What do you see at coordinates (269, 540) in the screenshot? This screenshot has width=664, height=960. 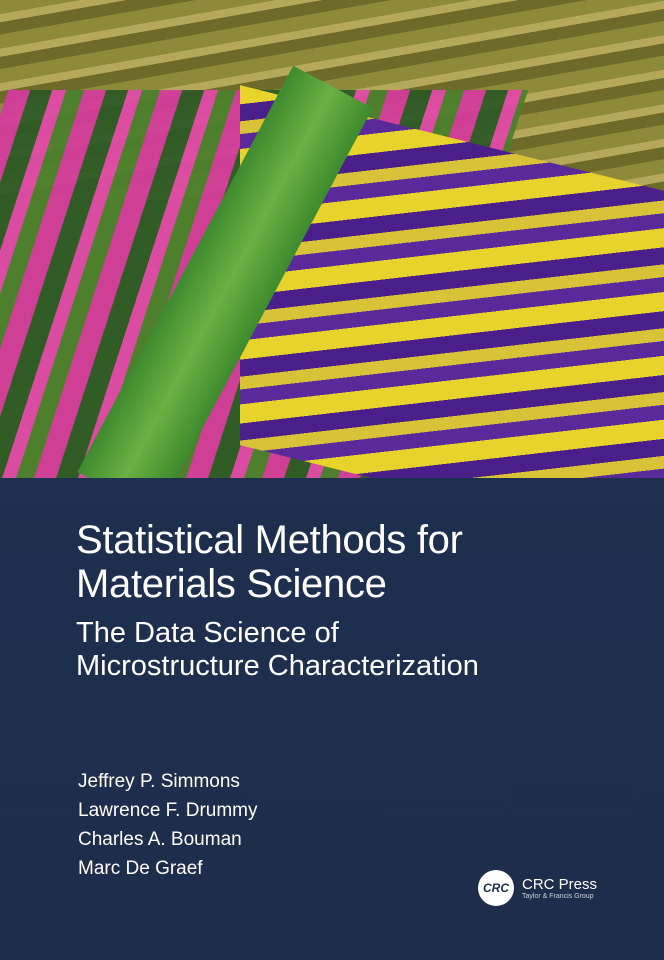 I see `book-title-line1: Statistical Methods for` at bounding box center [269, 540].